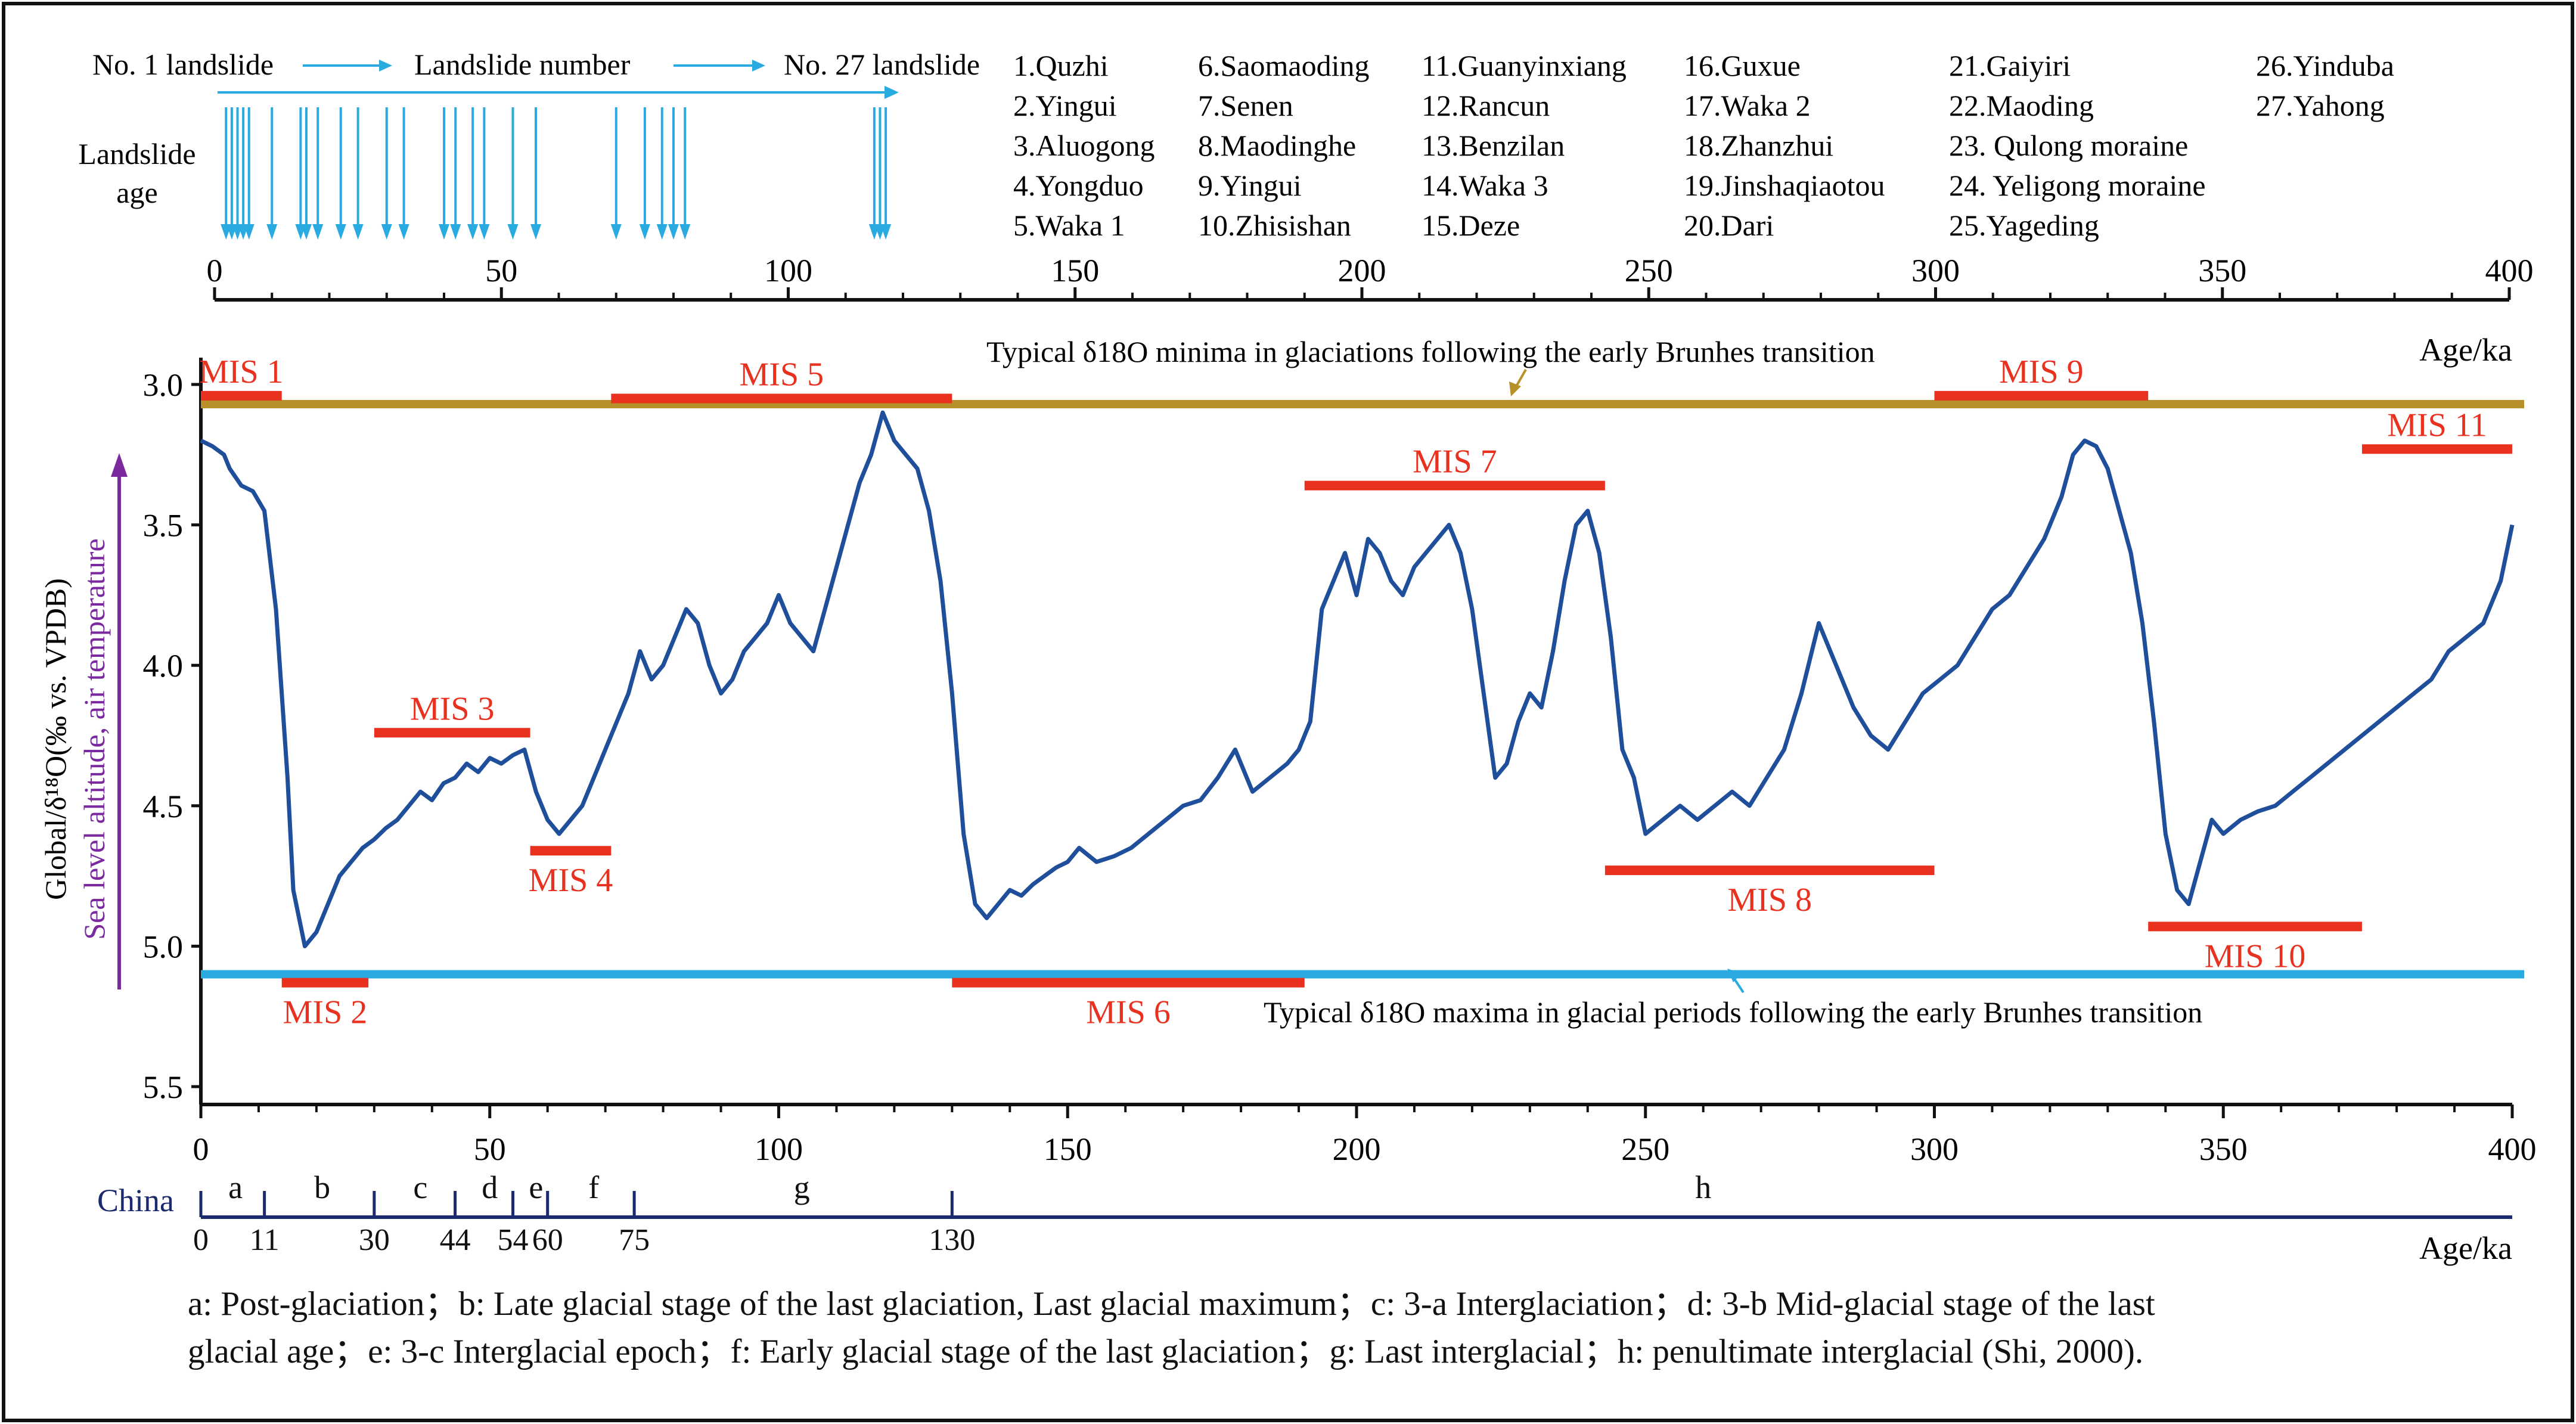  What do you see at coordinates (779, 1149) in the screenshot?
I see `main-x-axis-tick-label: 100` at bounding box center [779, 1149].